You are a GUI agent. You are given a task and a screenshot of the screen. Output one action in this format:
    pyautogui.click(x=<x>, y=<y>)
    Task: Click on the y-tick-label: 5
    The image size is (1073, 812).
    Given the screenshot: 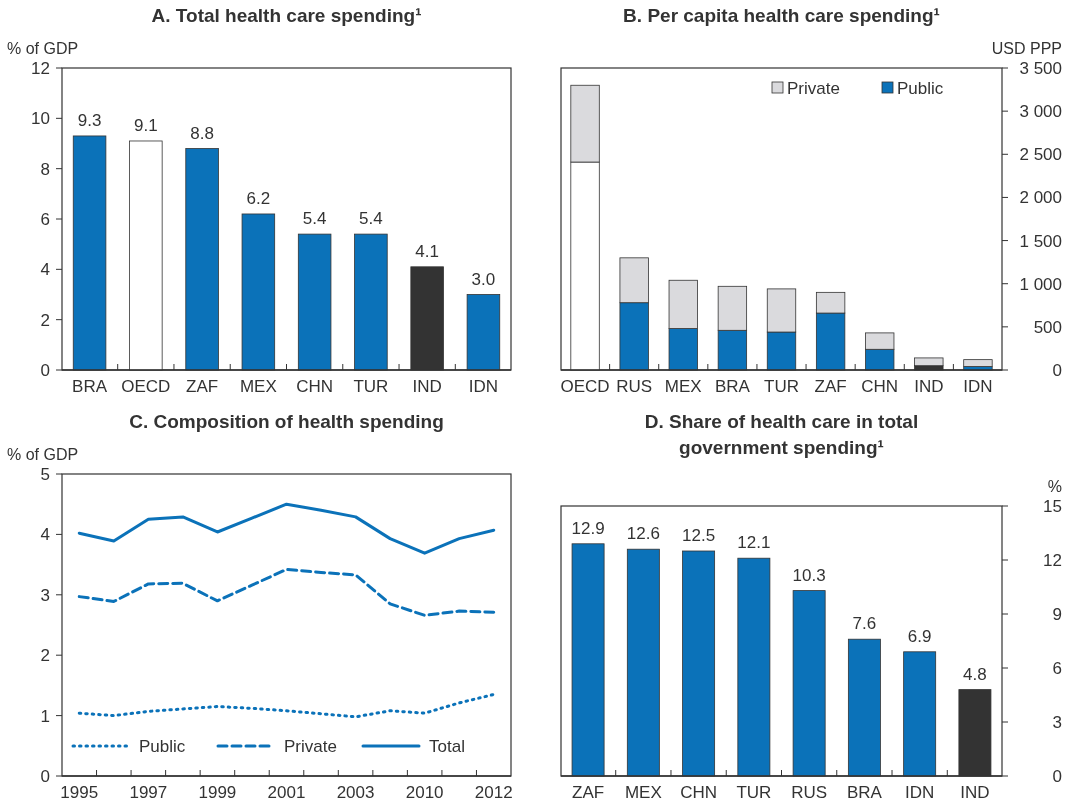 What is the action you would take?
    pyautogui.click(x=45, y=474)
    